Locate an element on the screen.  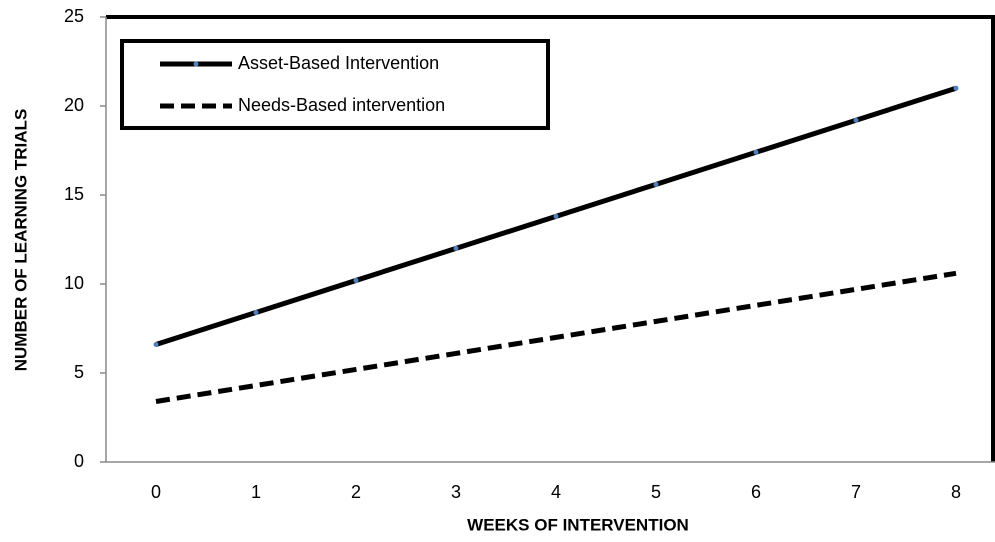
x-tick-label: 1 is located at coordinates (256, 492).